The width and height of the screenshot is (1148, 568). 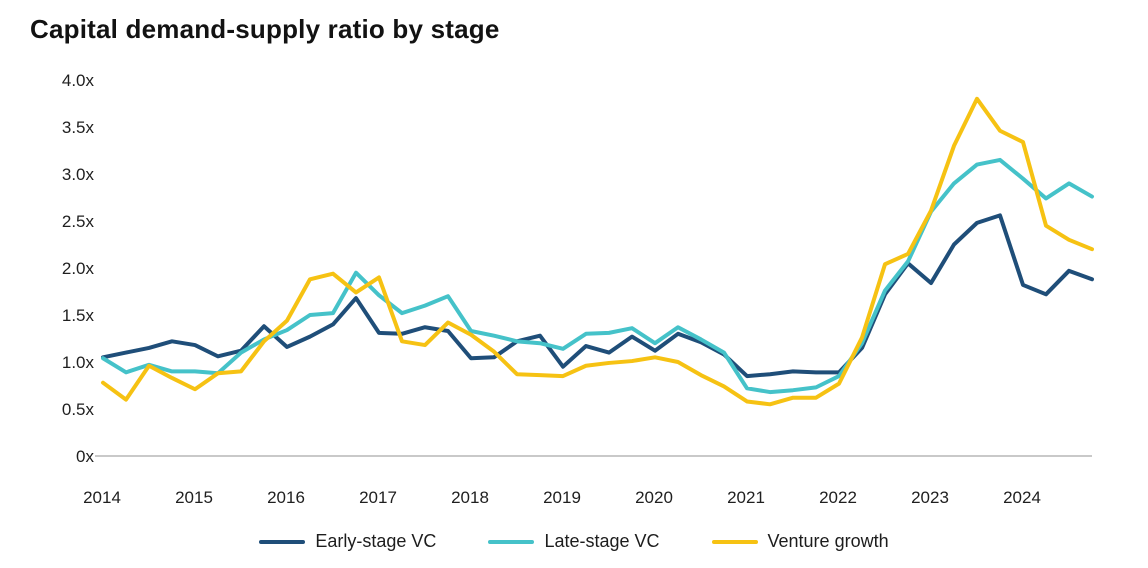 What do you see at coordinates (78, 362) in the screenshot?
I see `y-tick-label: 1.0x` at bounding box center [78, 362].